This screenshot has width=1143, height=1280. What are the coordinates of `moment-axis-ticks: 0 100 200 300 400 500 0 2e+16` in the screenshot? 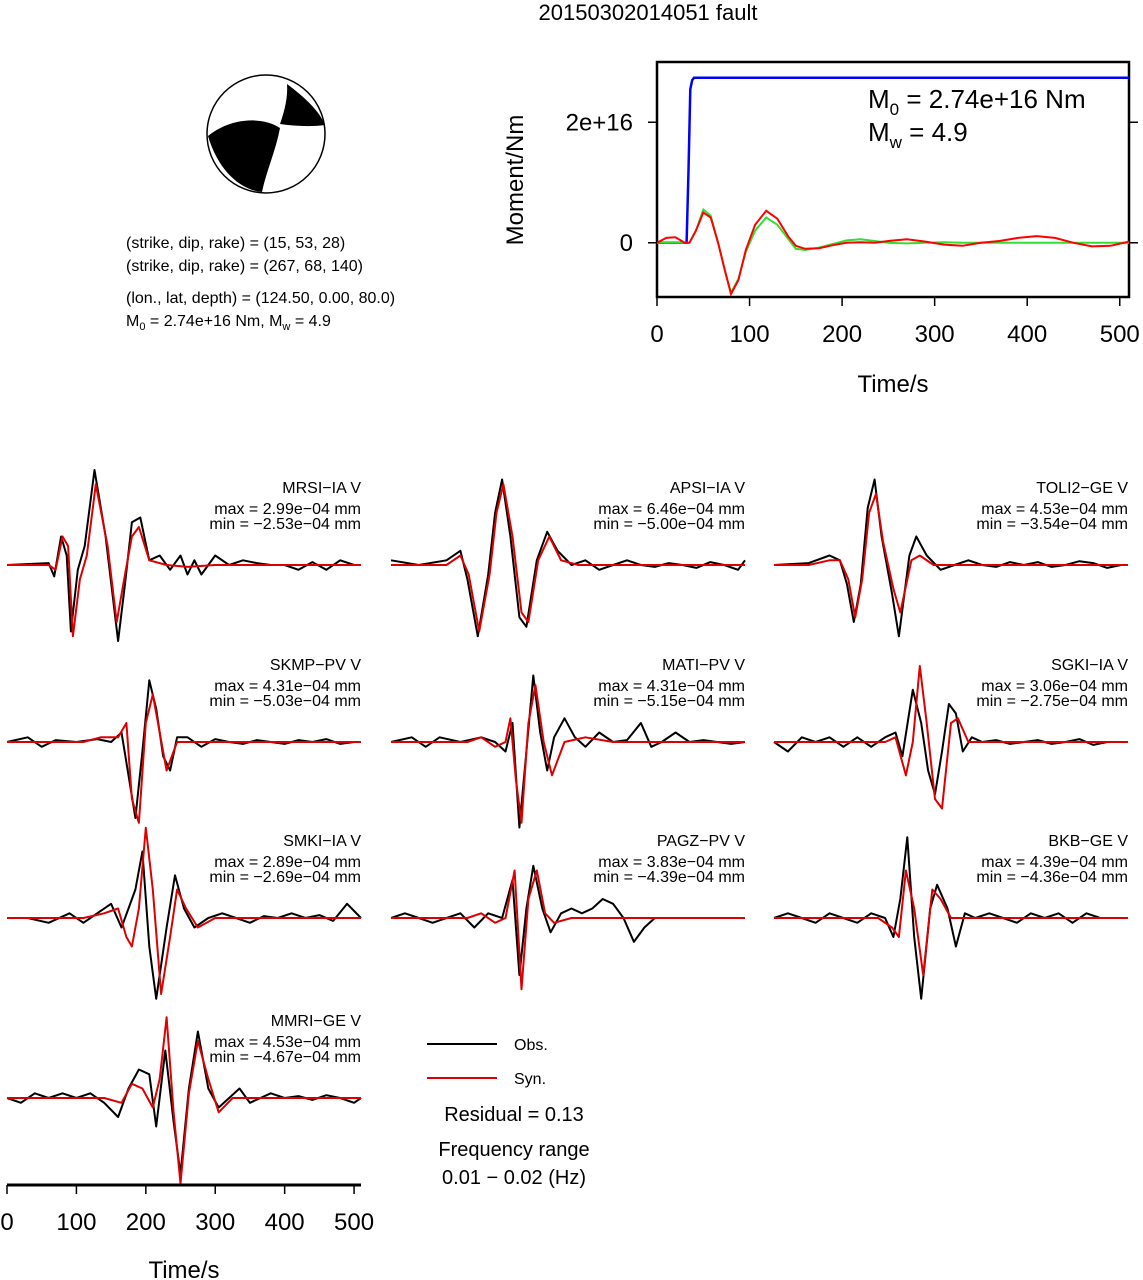 It's located at (853, 228).